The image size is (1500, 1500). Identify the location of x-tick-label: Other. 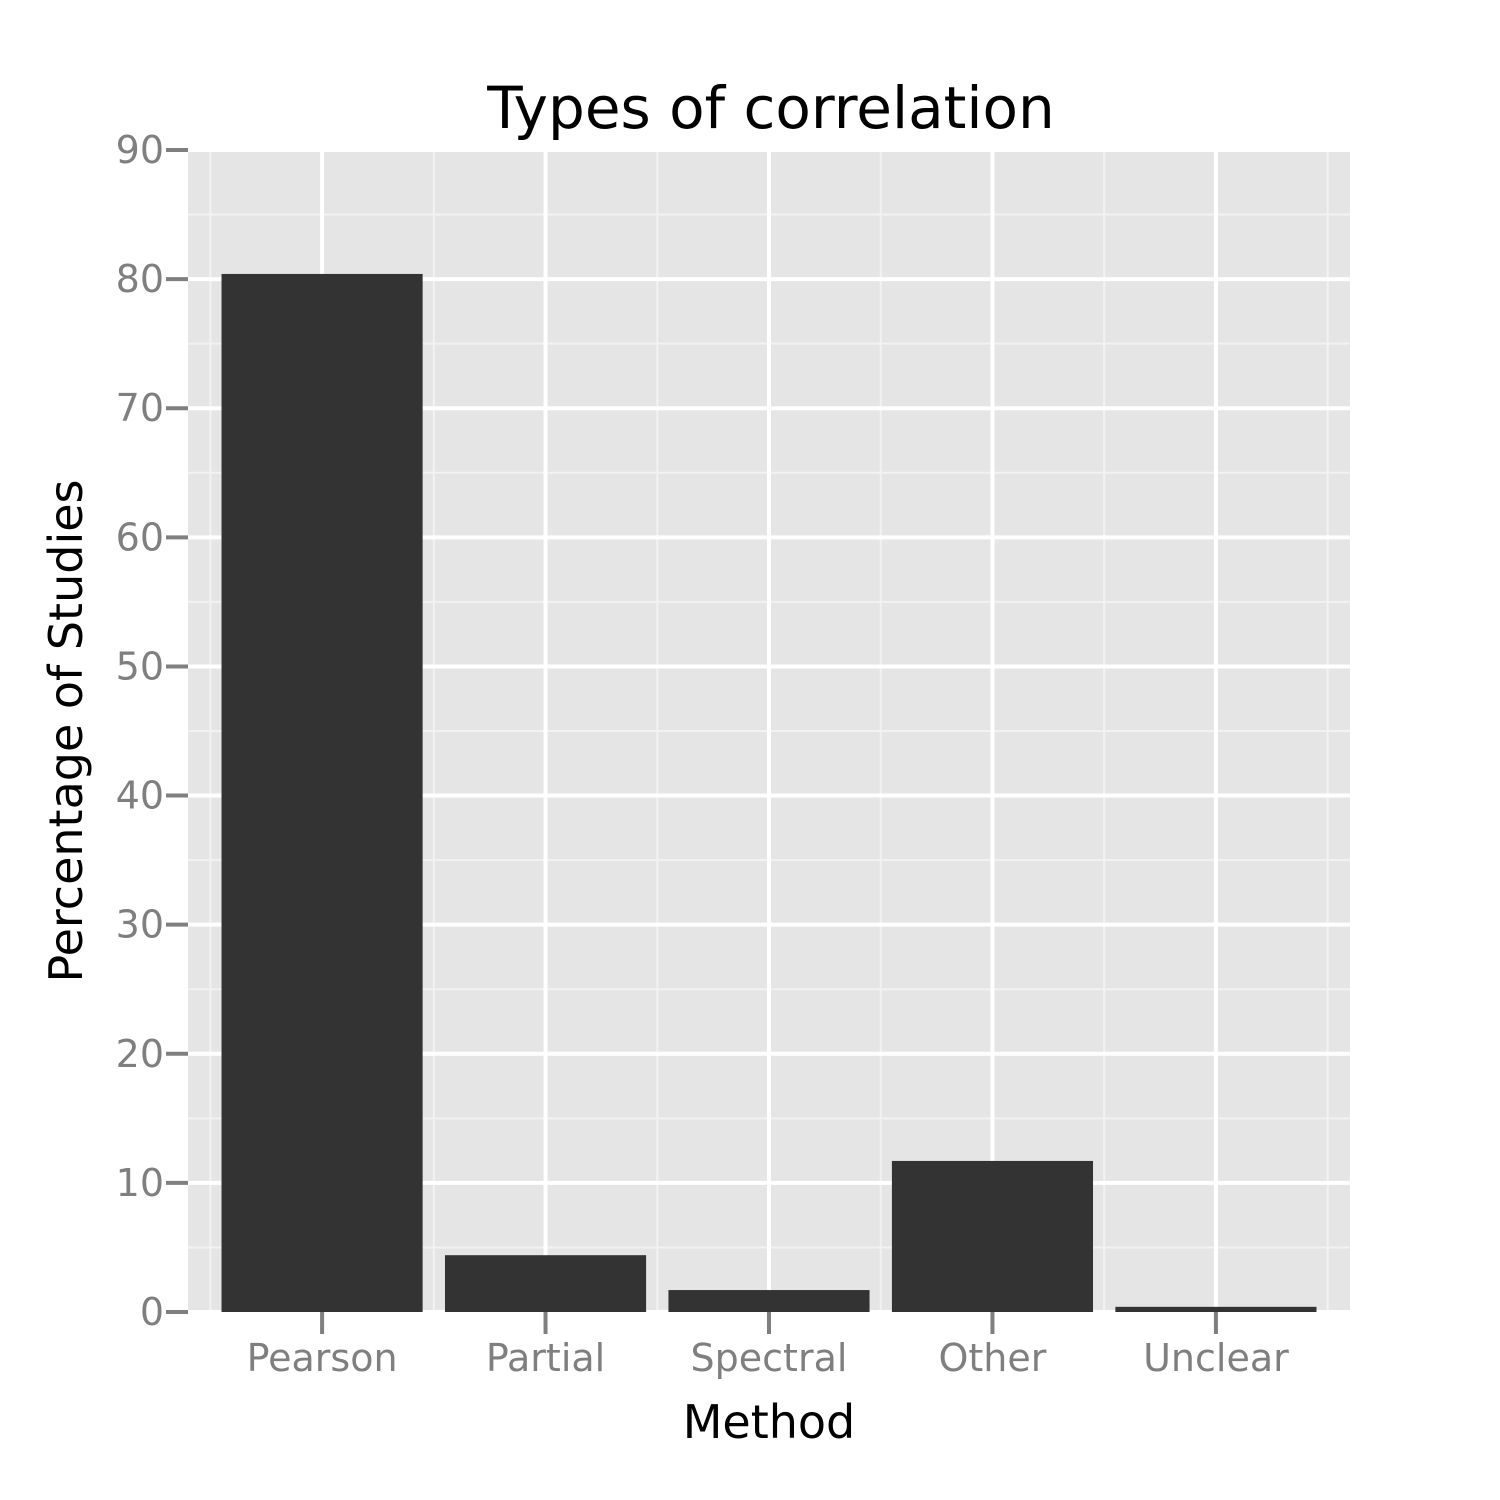
(993, 1358).